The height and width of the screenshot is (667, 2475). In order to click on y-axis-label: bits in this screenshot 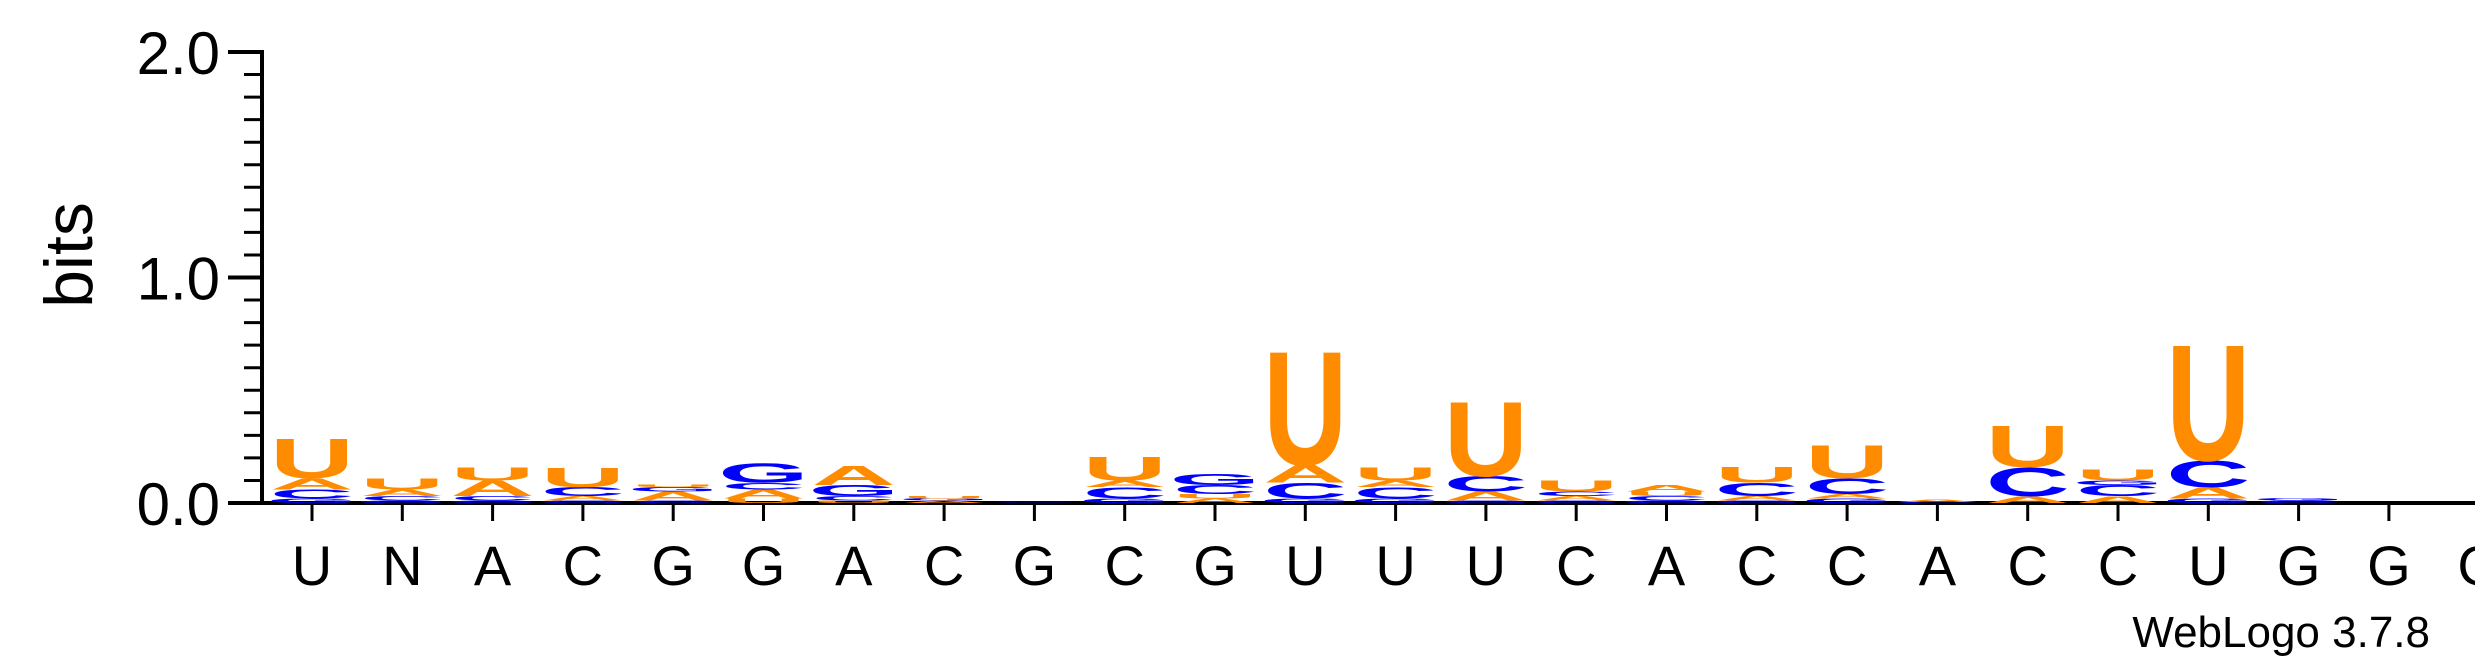, I will do `click(69, 255)`.